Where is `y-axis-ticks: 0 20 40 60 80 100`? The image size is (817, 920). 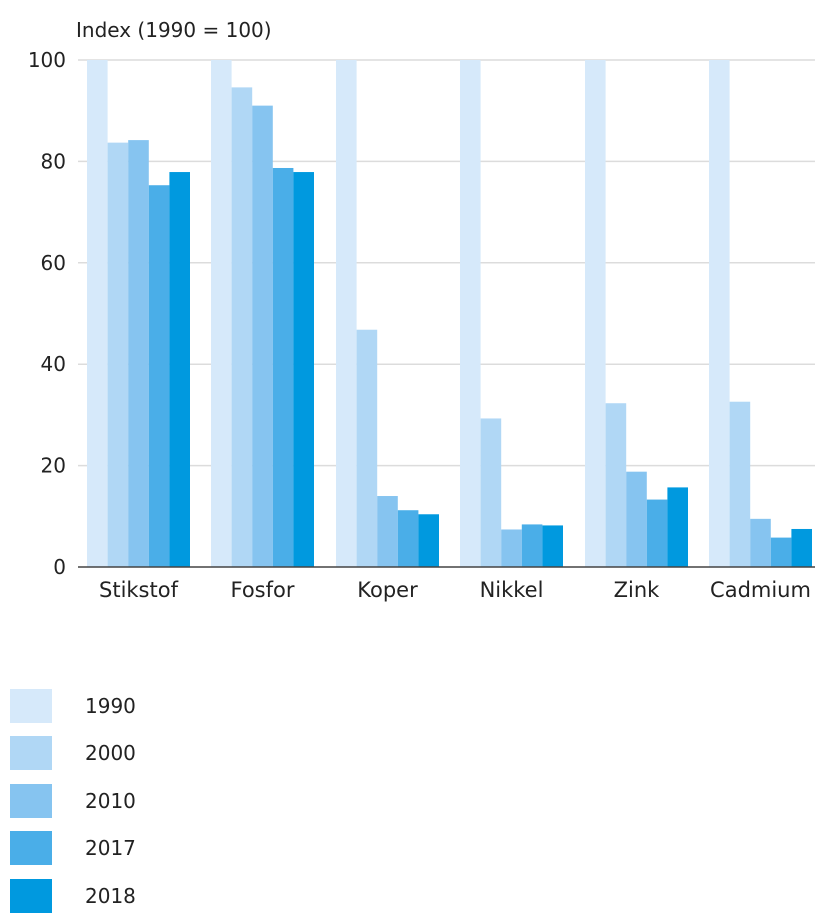 y-axis-ticks: 0 20 40 60 80 100 is located at coordinates (47, 313).